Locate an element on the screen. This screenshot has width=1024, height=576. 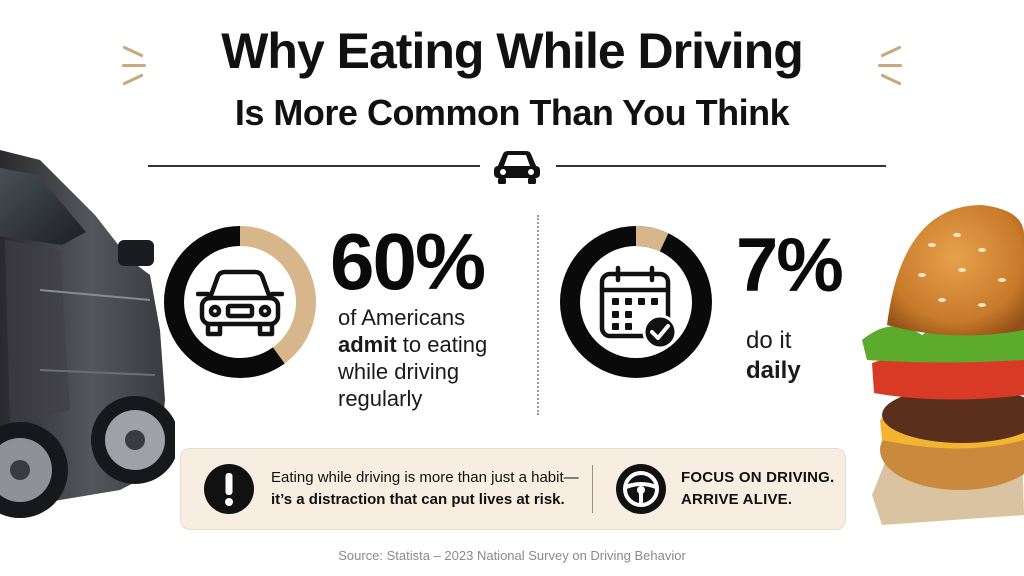
banner-cta-line-2: ARRIVE ALIVE. is located at coordinates (737, 499).